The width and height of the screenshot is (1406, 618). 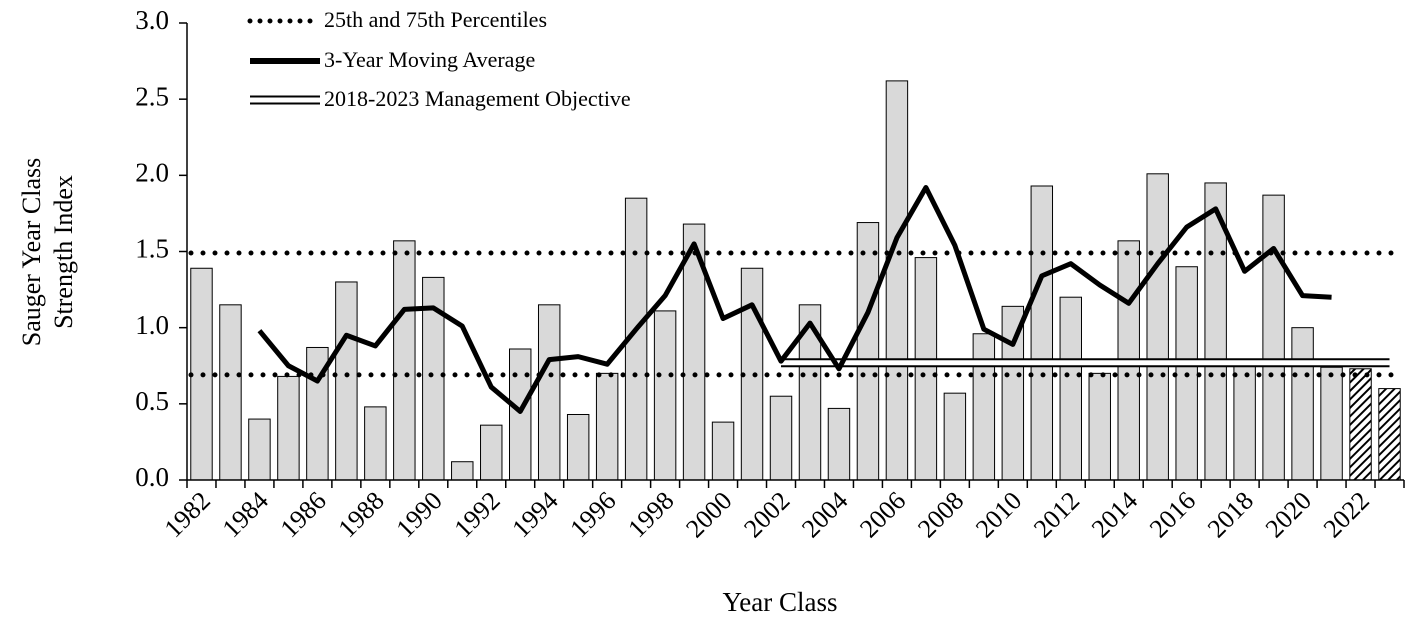 What do you see at coordinates (1056, 514) in the screenshot?
I see `x-tick-label: 2012` at bounding box center [1056, 514].